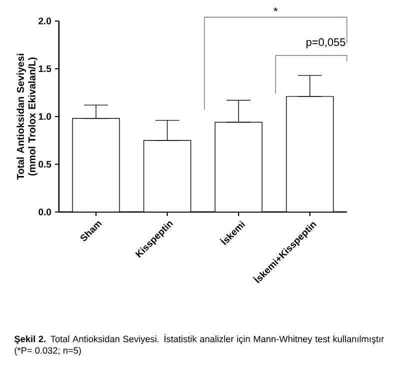  What do you see at coordinates (45, 21) in the screenshot?
I see `y-tick-label: 2.0` at bounding box center [45, 21].